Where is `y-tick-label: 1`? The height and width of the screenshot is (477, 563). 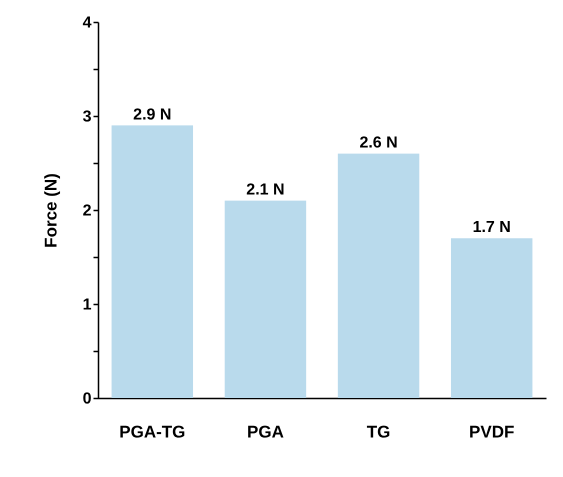
y-tick-label: 1 is located at coordinates (87, 305).